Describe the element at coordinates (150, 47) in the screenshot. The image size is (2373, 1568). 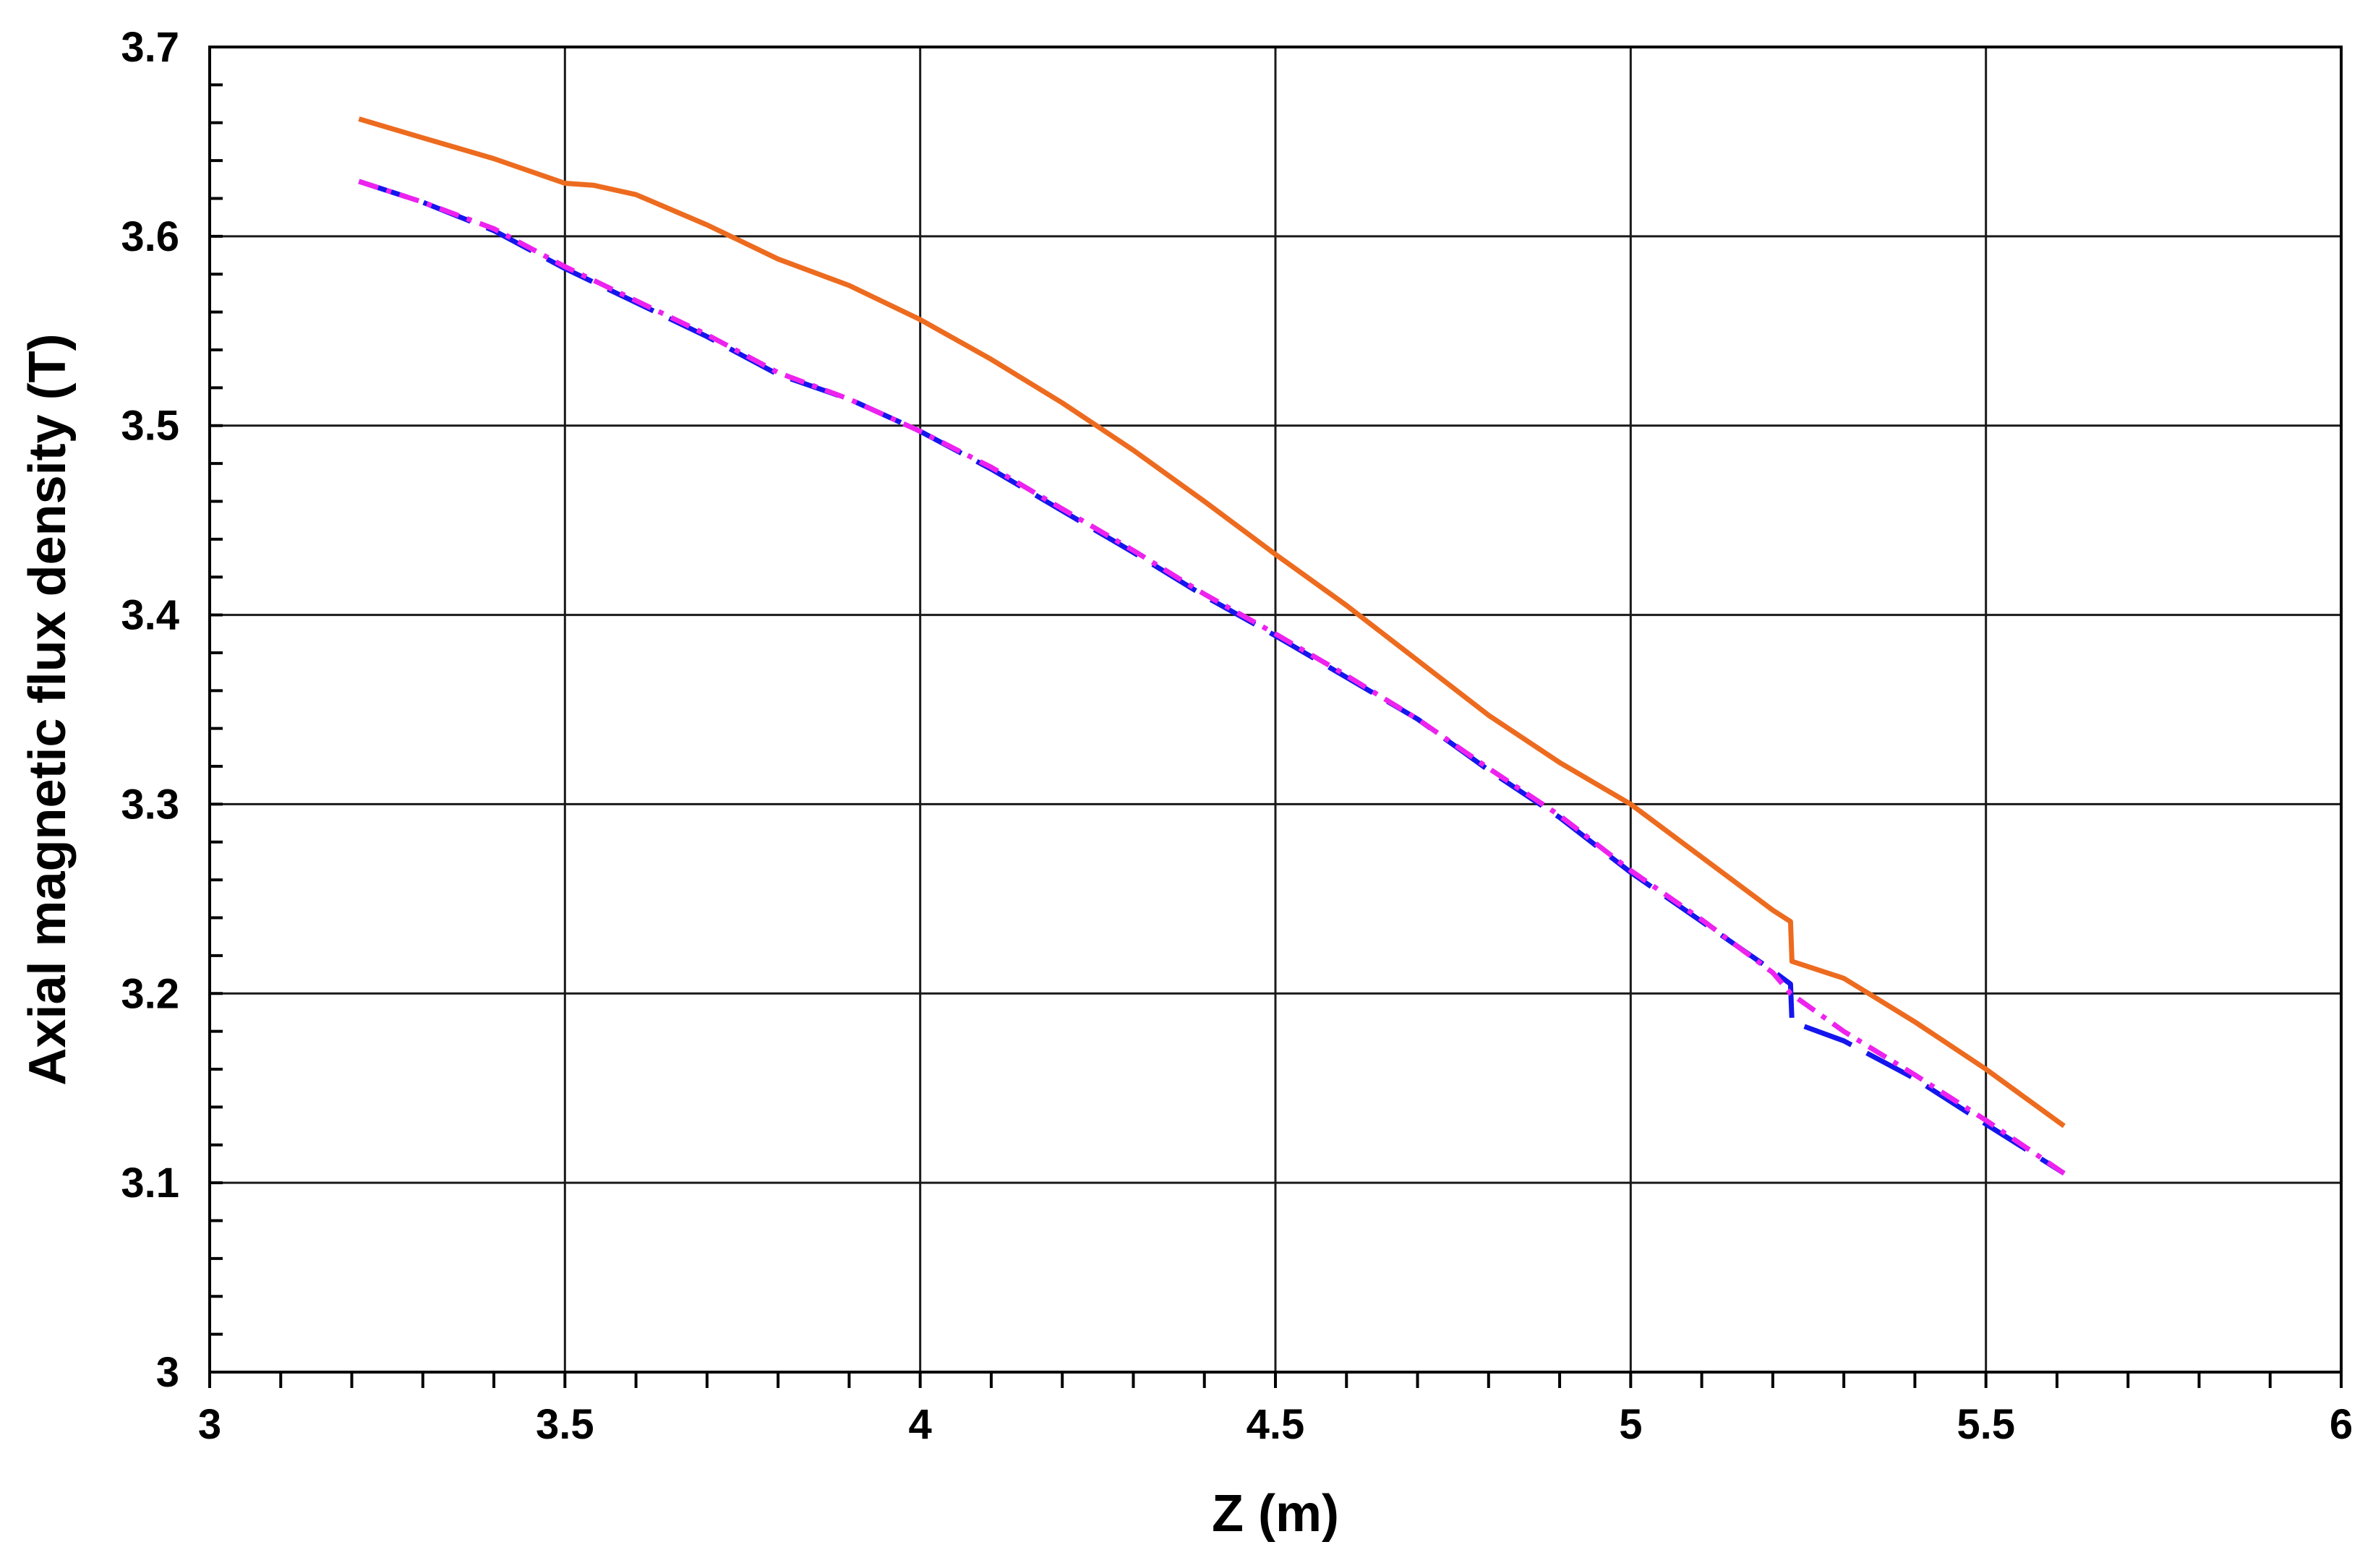
I see `y-tick-label: 3.7` at that location.